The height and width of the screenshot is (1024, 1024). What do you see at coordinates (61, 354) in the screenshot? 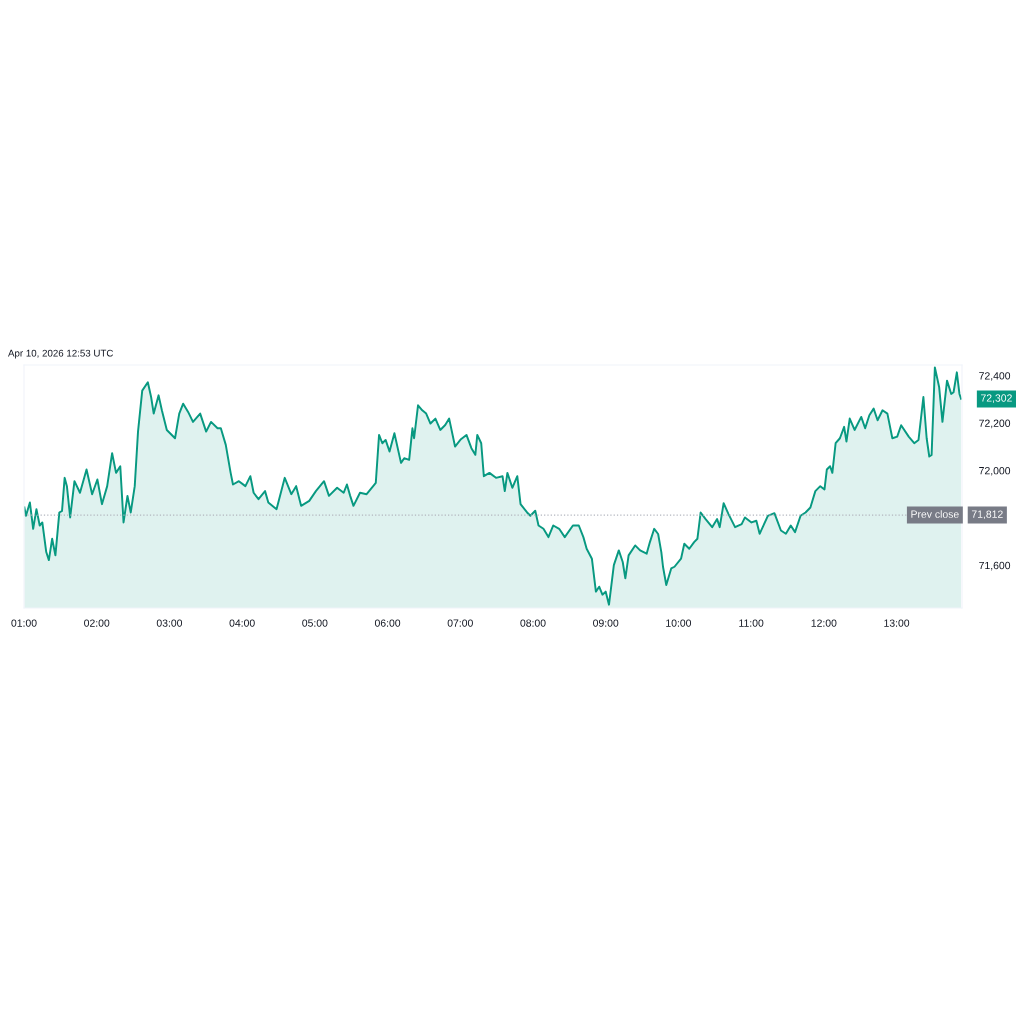
I see `text: Apr 10, 2026 12:53 UTC` at bounding box center [61, 354].